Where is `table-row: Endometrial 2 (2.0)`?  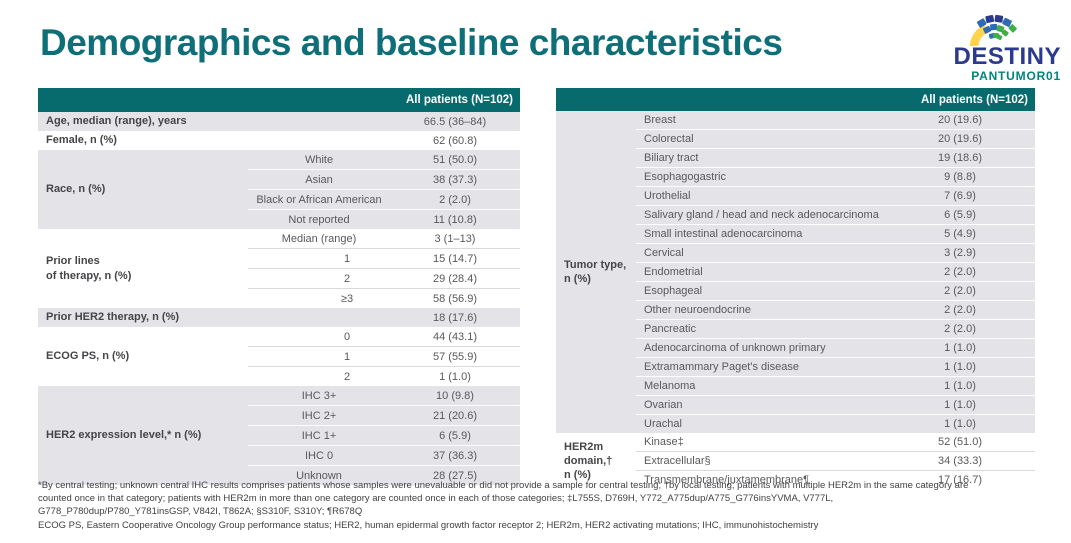 table-row: Endometrial 2 (2.0) is located at coordinates (795, 272).